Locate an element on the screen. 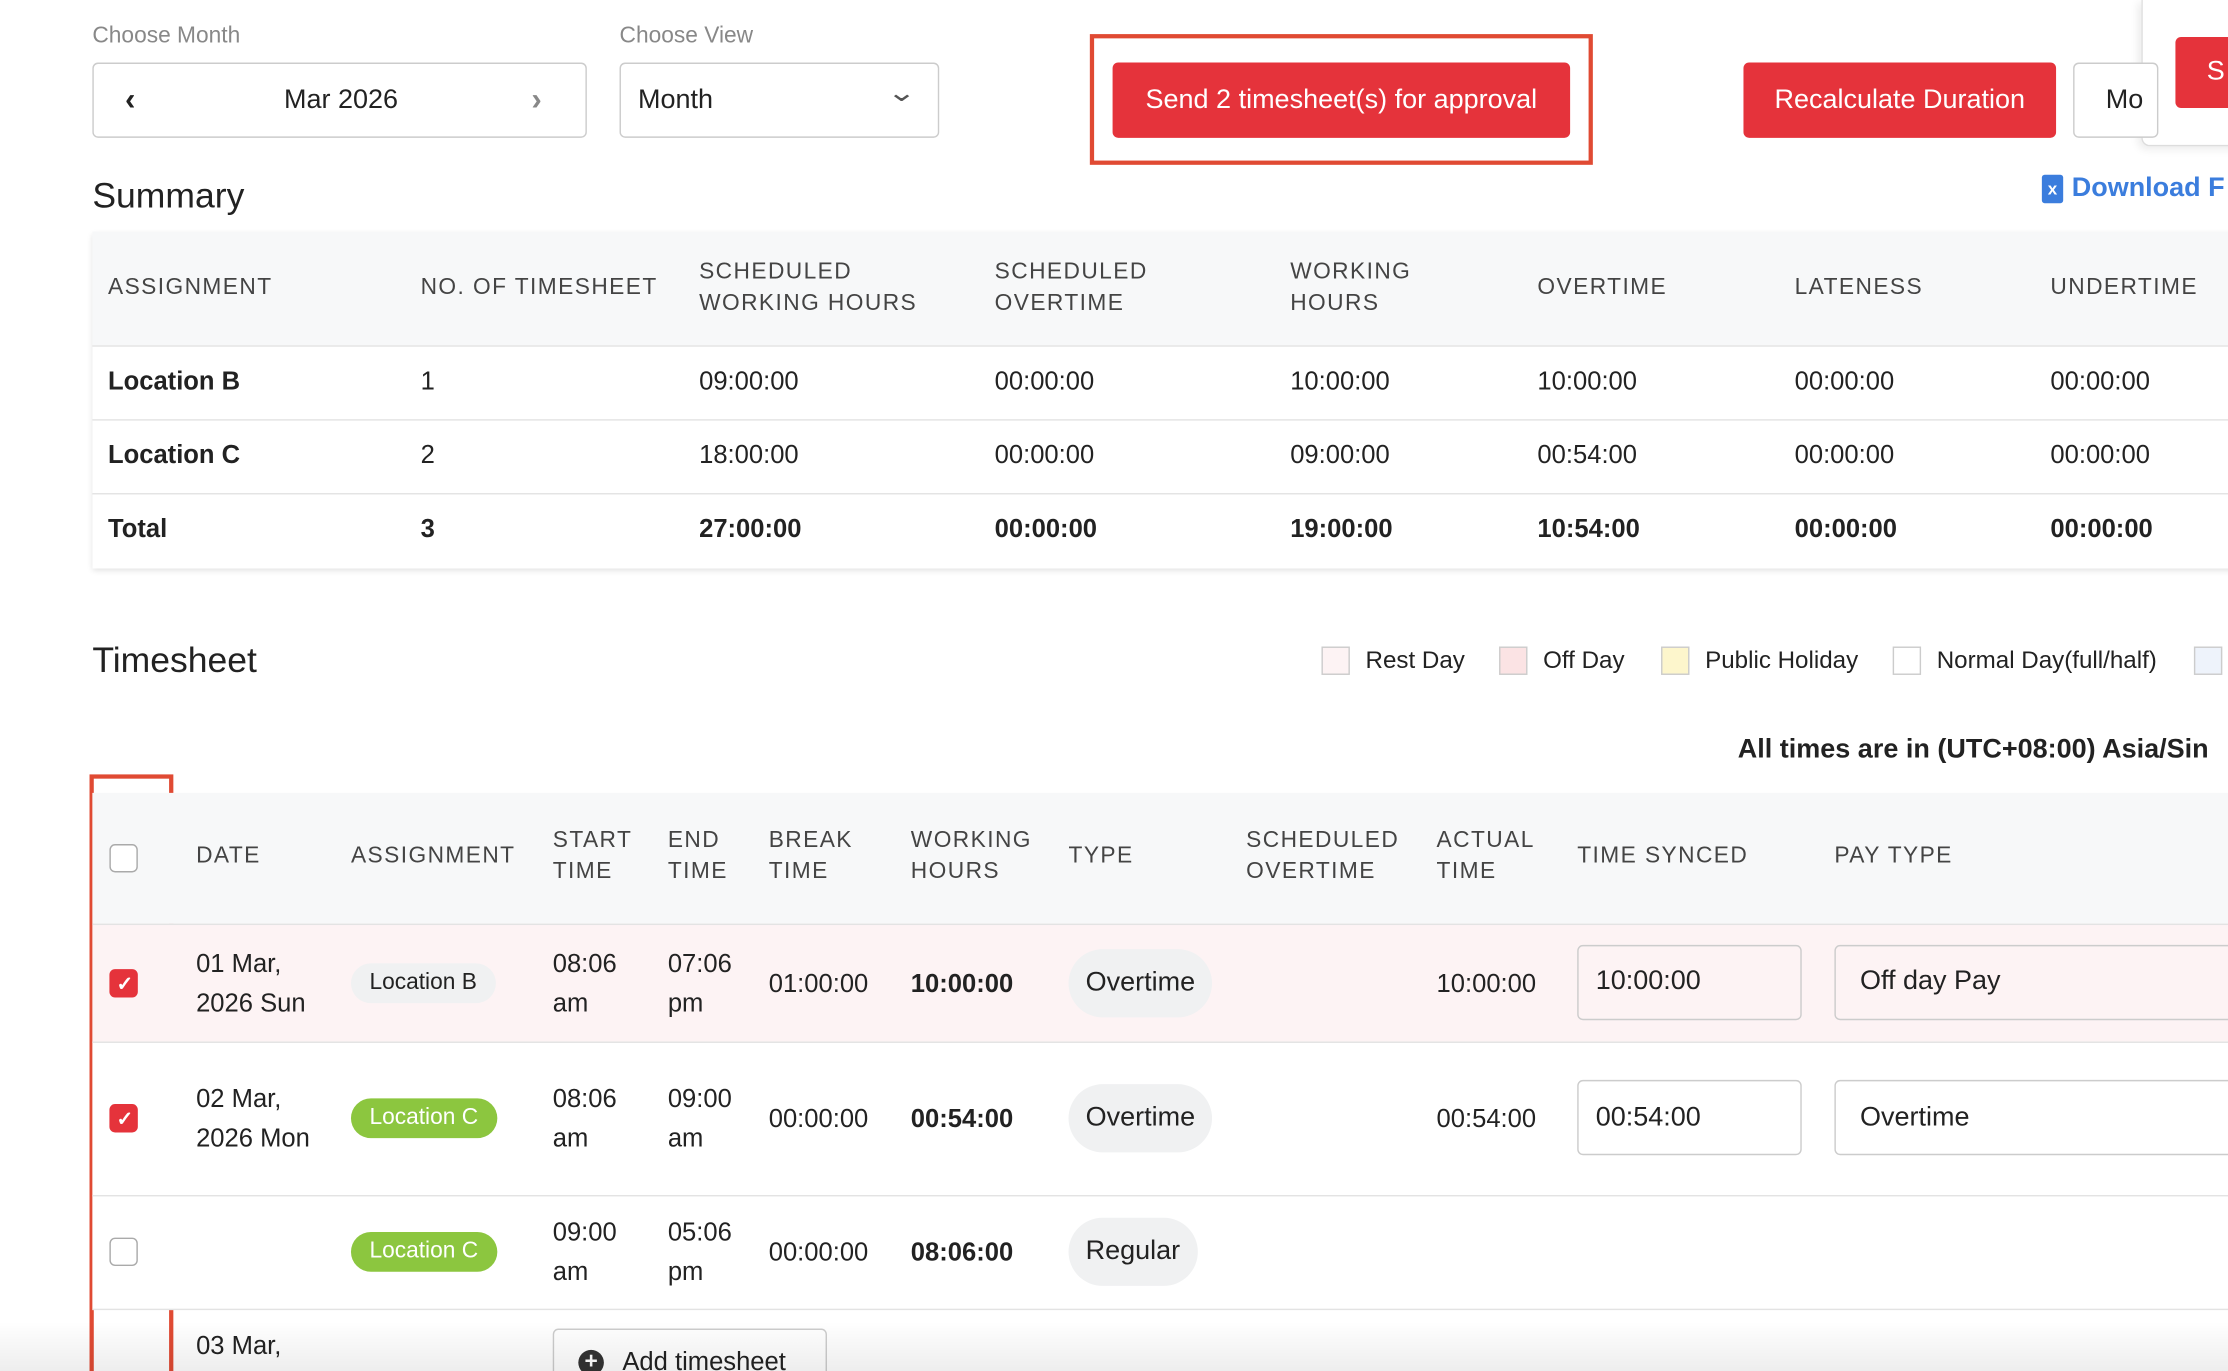  view-select: Month ⌄ is located at coordinates (779, 100).